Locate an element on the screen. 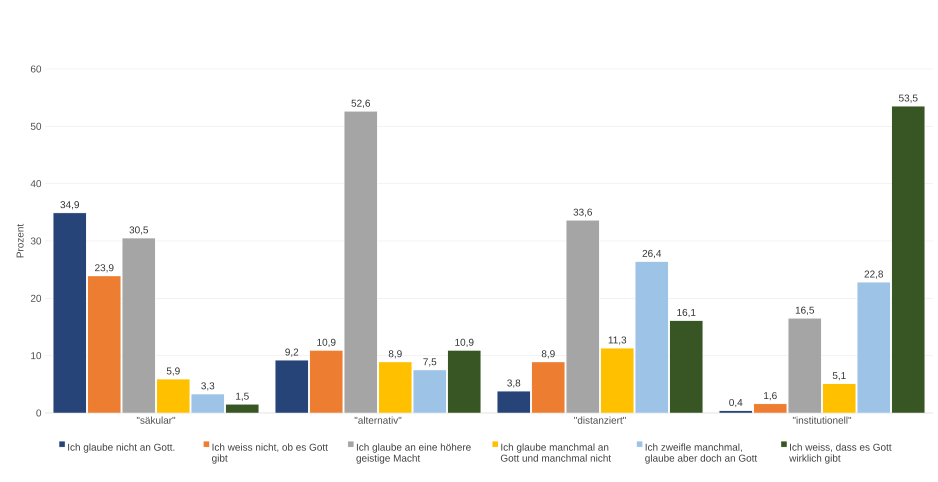 Image resolution: width=938 pixels, height=482 pixels. y-tick-label: 50 is located at coordinates (36, 126).